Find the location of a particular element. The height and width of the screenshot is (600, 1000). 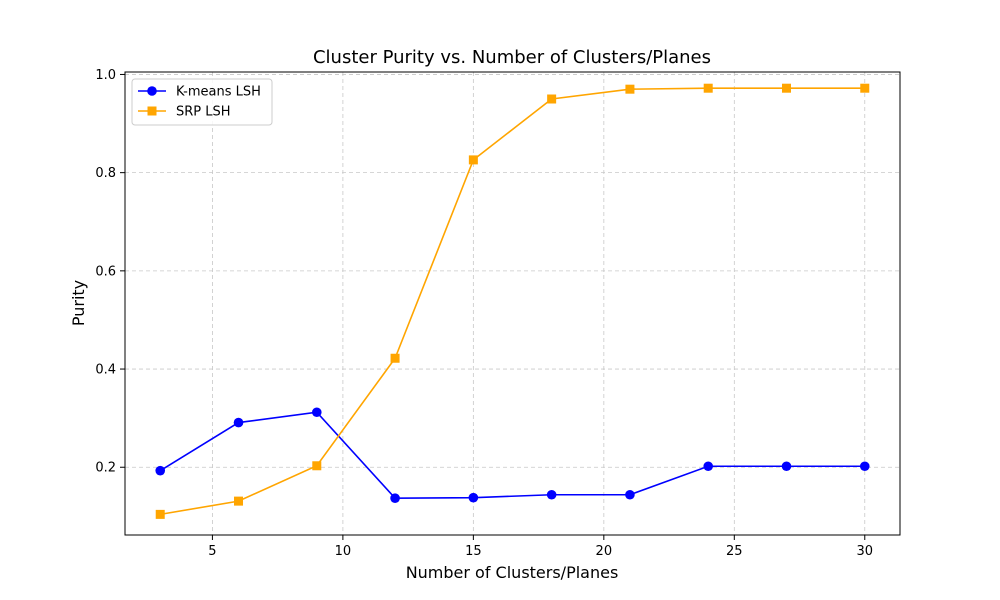

y-tick-label: 0.2 is located at coordinates (105, 468).